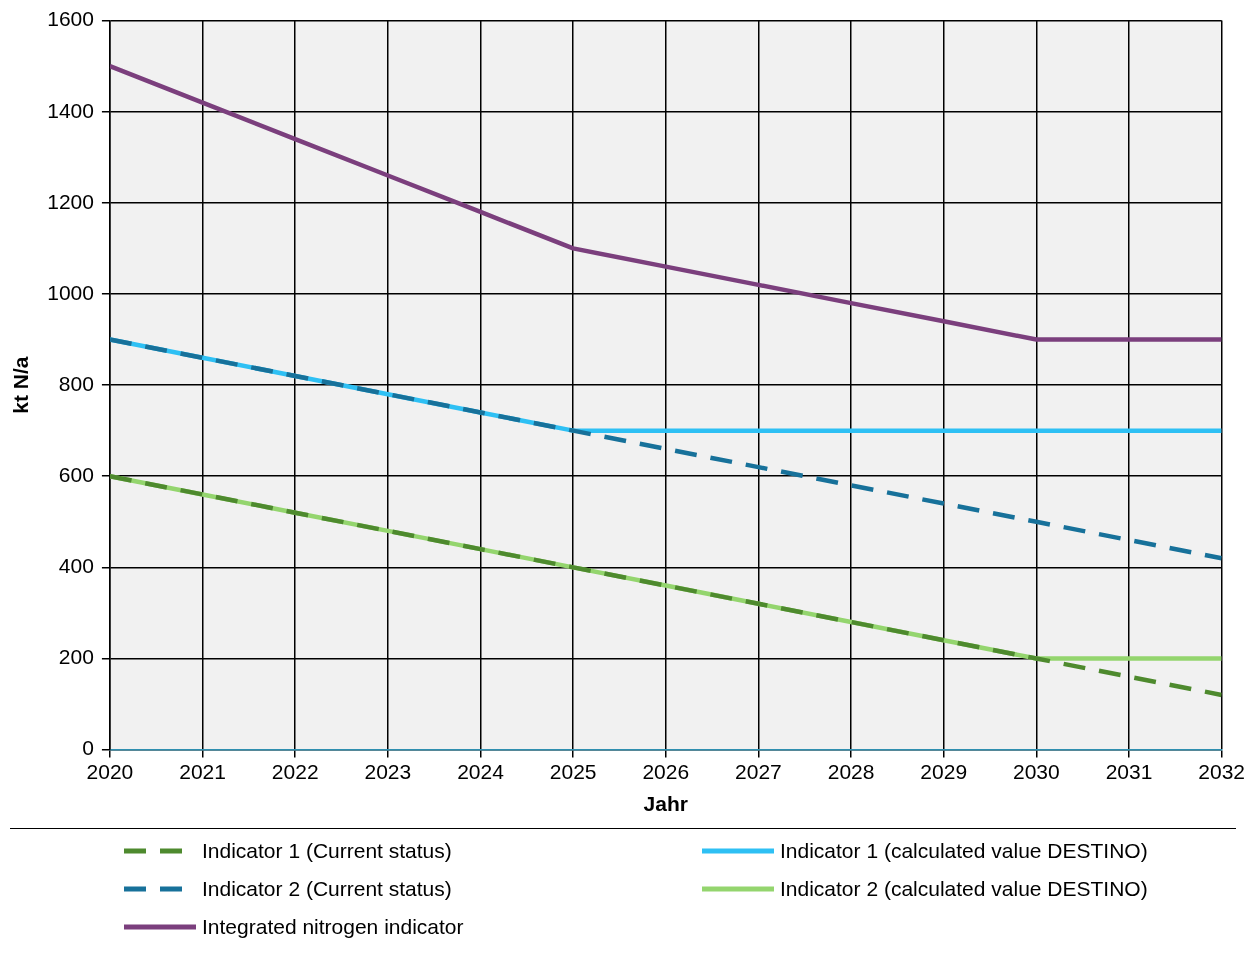 This screenshot has height=963, width=1248. What do you see at coordinates (70, 292) in the screenshot?
I see `y-tick-label: 1000` at bounding box center [70, 292].